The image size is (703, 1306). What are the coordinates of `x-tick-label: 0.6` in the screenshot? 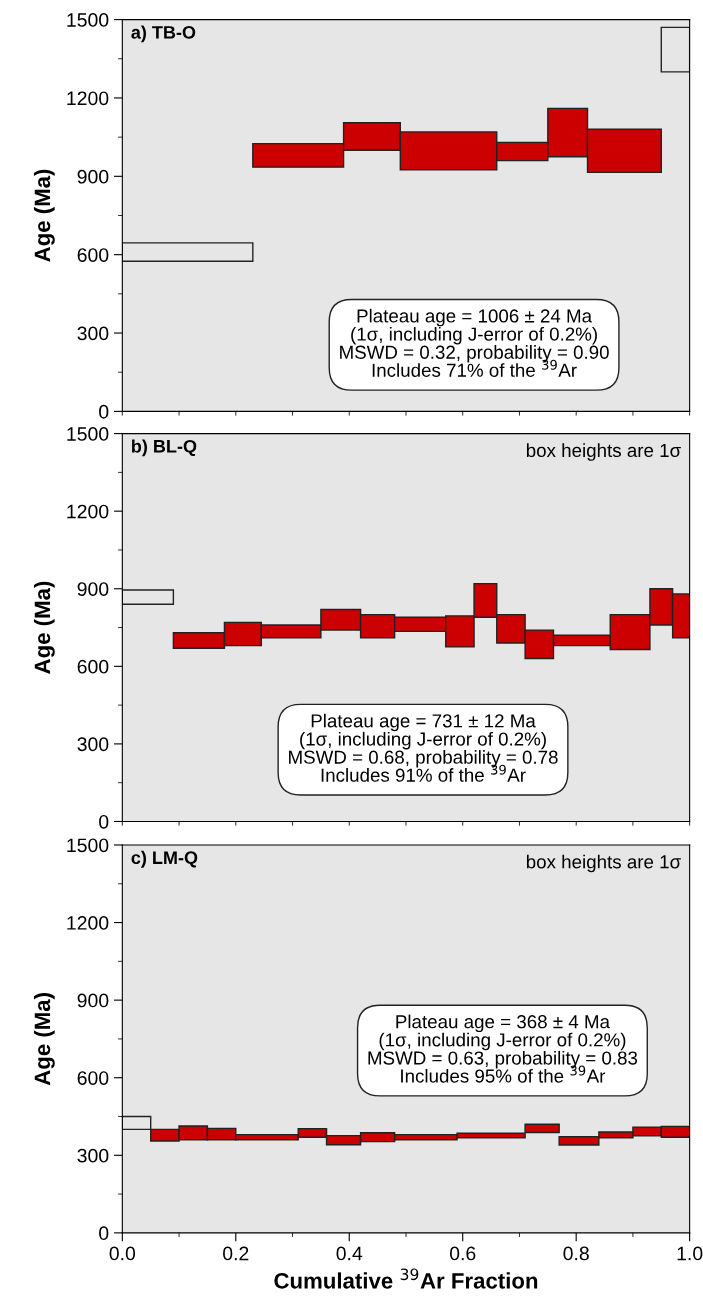 It's located at (462, 1253).